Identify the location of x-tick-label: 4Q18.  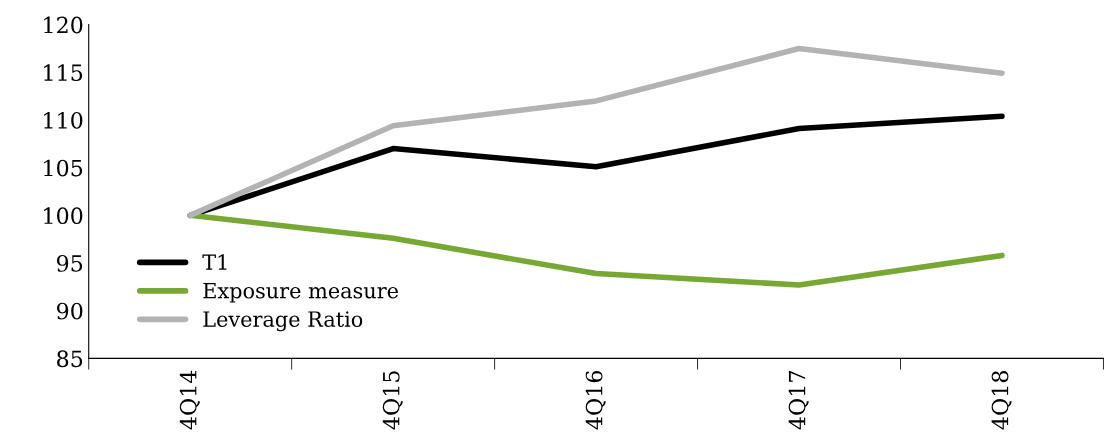
(1001, 400).